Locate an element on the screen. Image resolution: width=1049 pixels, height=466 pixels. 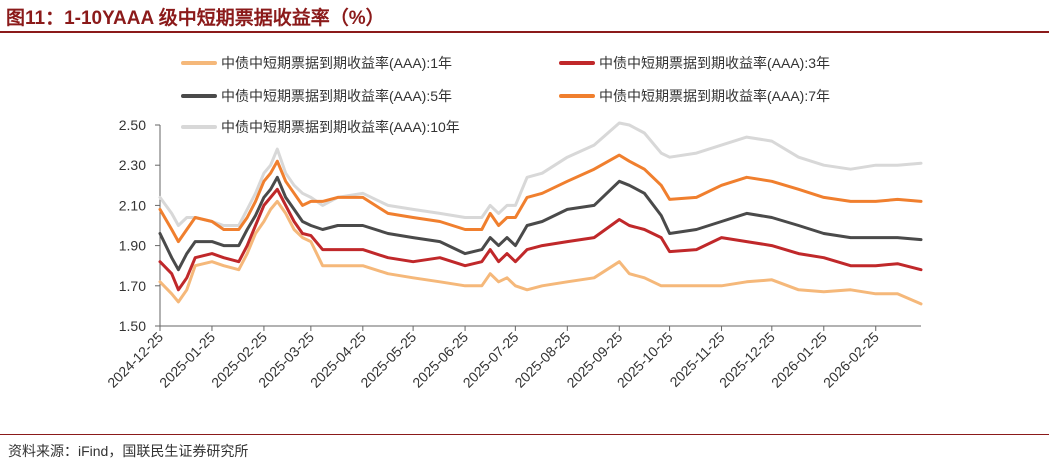
legend-label: 中债中短期票据到期收益率(AAA):7年 is located at coordinates (714, 96).